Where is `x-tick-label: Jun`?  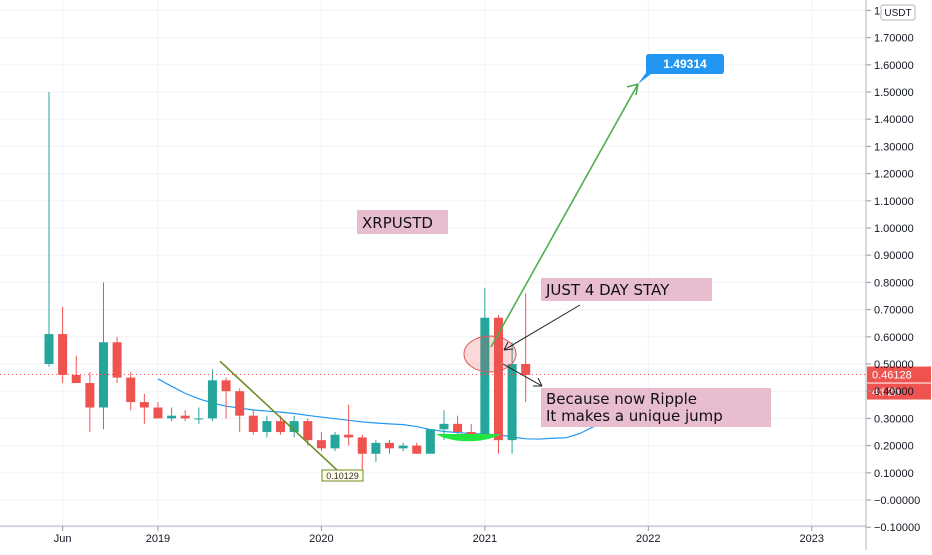
x-tick-label: Jun is located at coordinates (63, 539).